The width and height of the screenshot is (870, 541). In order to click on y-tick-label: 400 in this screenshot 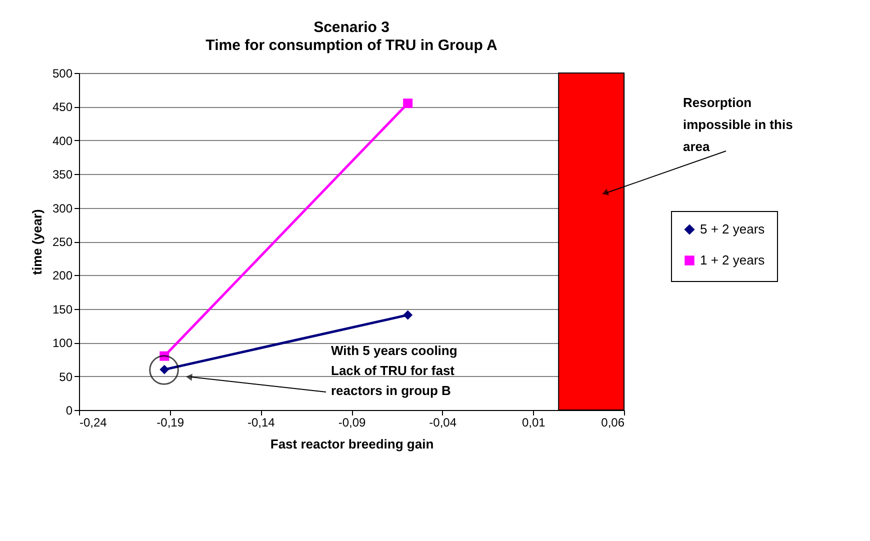, I will do `click(62, 141)`.